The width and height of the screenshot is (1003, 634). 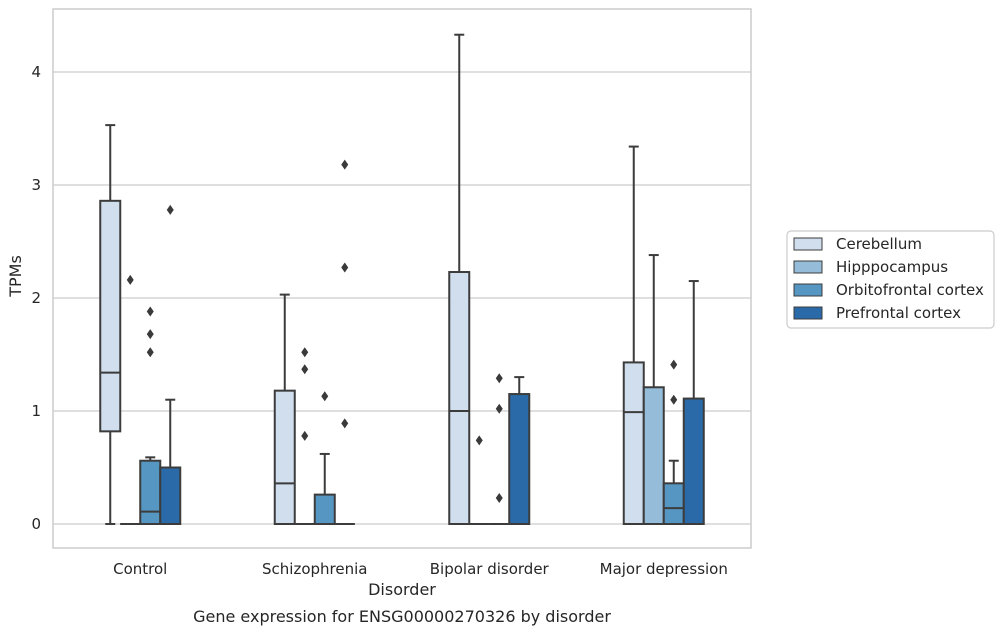 I want to click on legend-item: Prefrontal cortex, so click(x=877, y=313).